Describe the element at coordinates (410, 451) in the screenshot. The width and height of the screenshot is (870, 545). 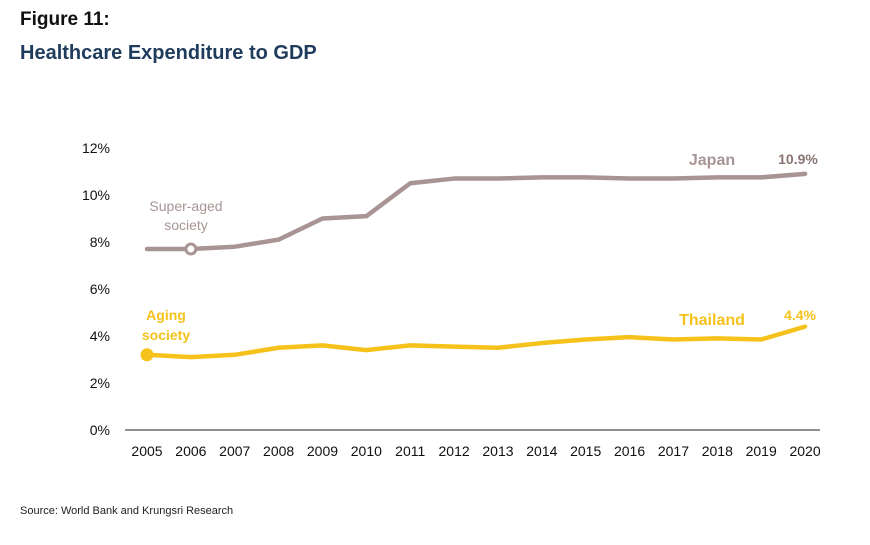
I see `x-tick-label: 2011` at that location.